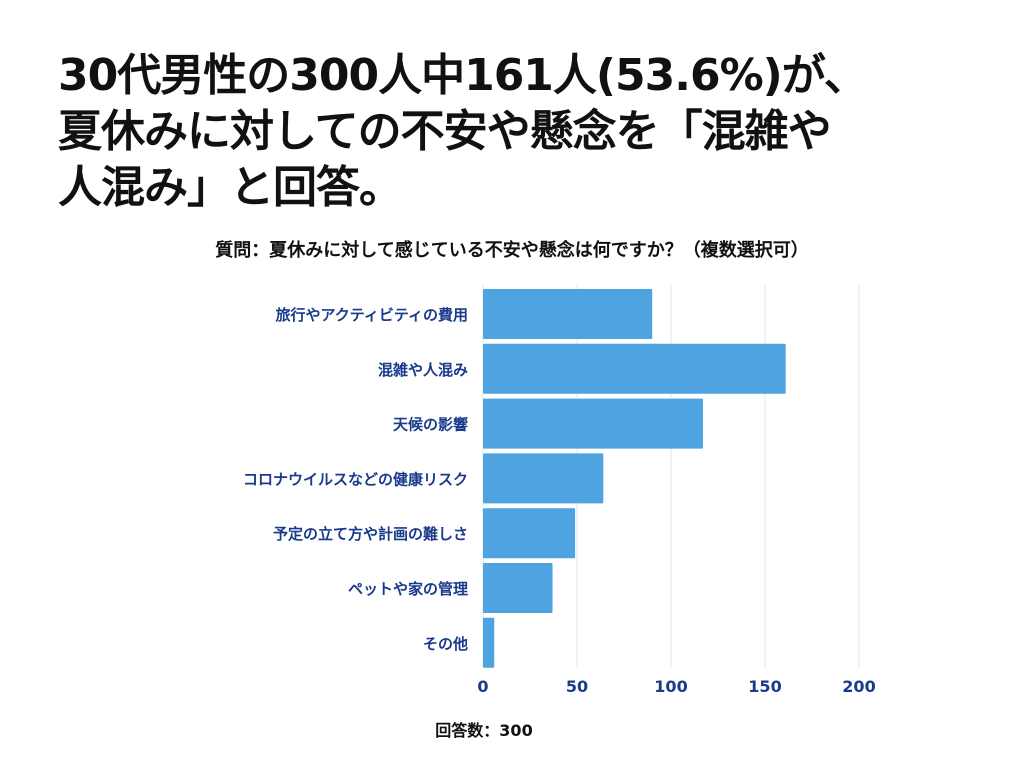 The height and width of the screenshot is (768, 1024). I want to click on response-count: 回答数：300, so click(484, 730).